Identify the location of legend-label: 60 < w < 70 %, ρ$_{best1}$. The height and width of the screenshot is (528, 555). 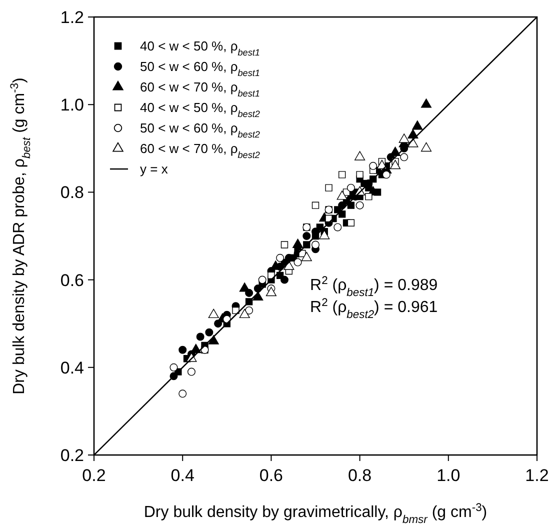
(200, 89).